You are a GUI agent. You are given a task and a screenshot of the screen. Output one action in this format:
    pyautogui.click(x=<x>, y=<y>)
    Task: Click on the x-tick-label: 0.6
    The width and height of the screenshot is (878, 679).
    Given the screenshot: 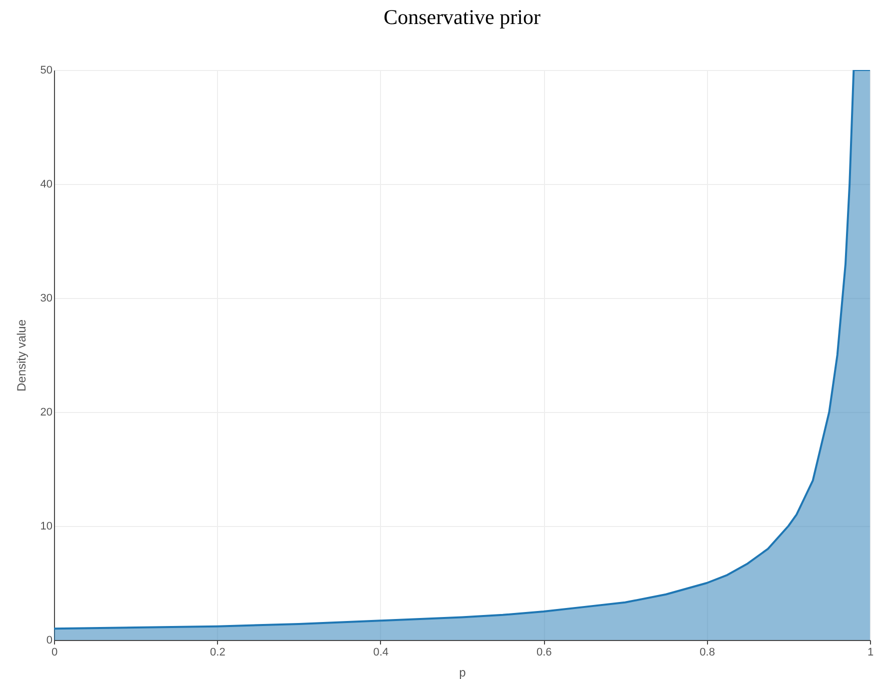 What is the action you would take?
    pyautogui.click(x=544, y=652)
    